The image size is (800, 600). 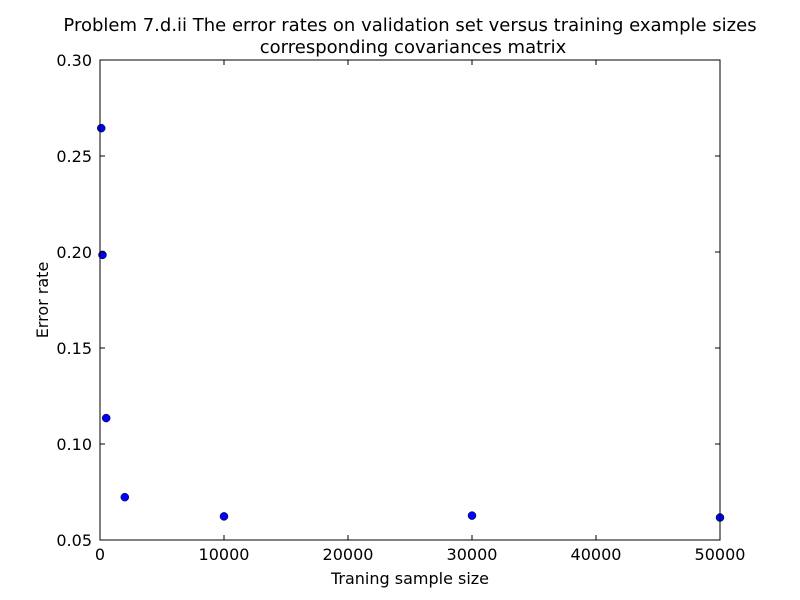 What do you see at coordinates (720, 554) in the screenshot?
I see `x-tick-label: 50000` at bounding box center [720, 554].